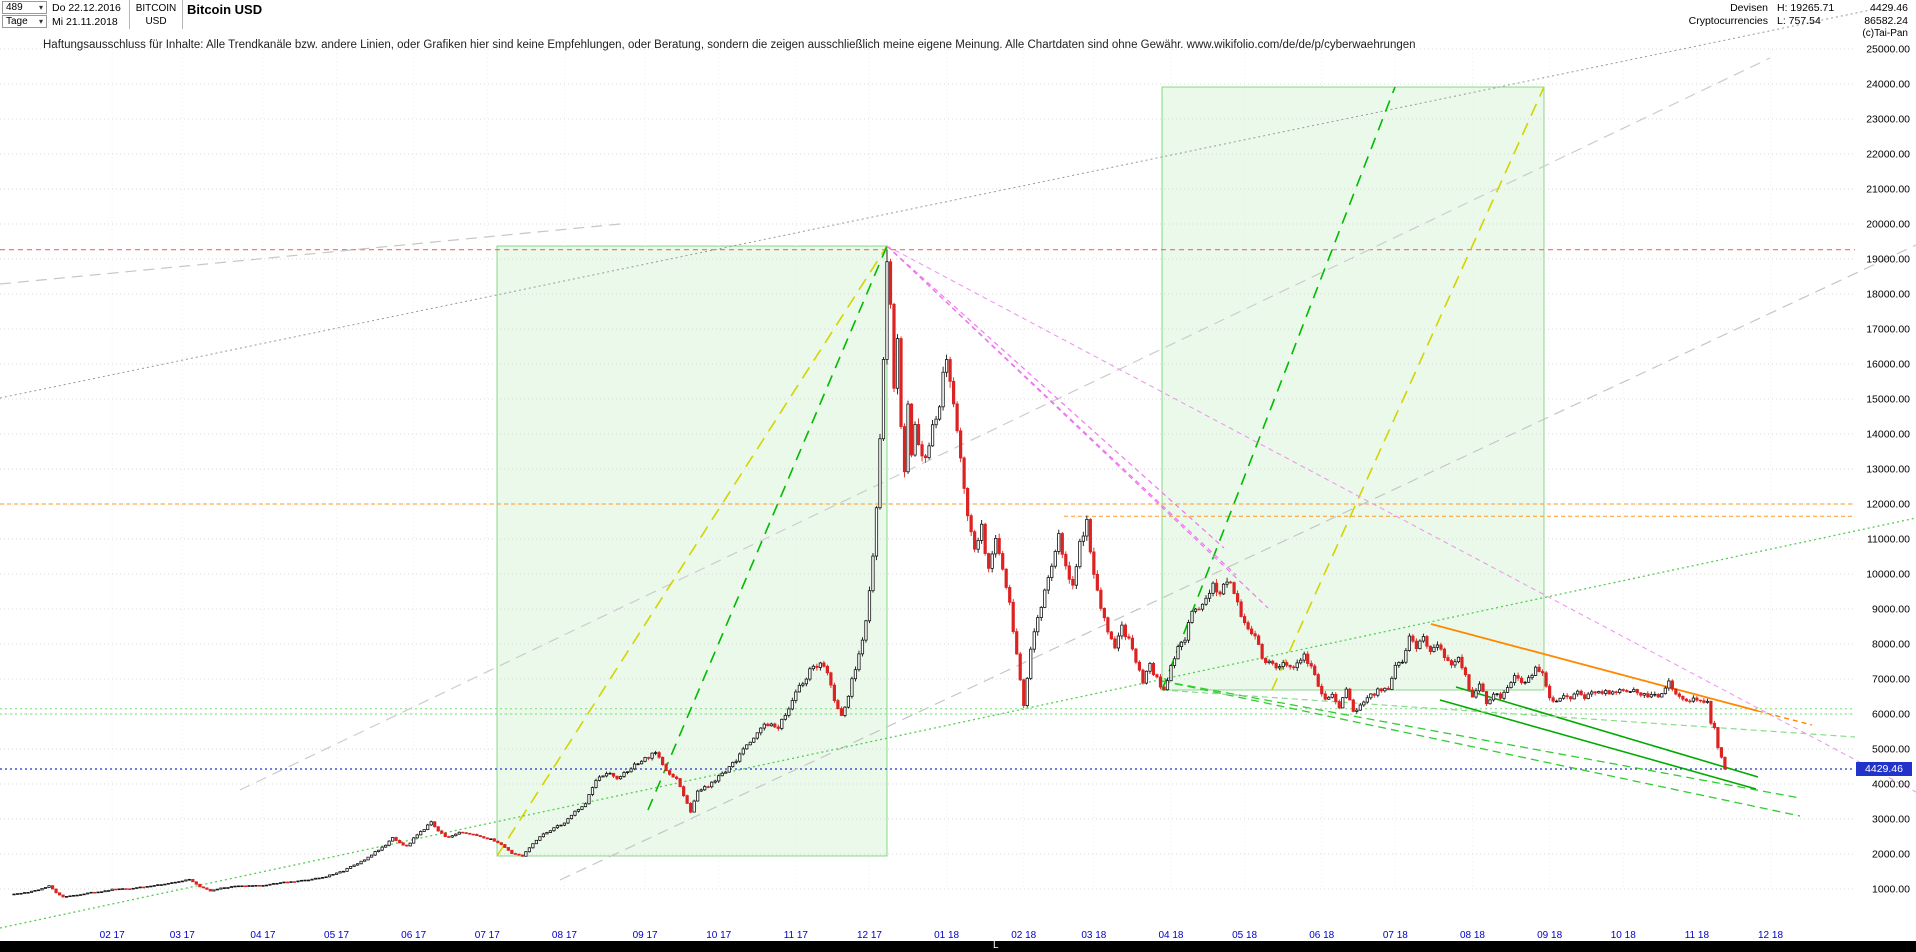  What do you see at coordinates (1888, 85) in the screenshot?
I see `svg-text: 24000.00` at bounding box center [1888, 85].